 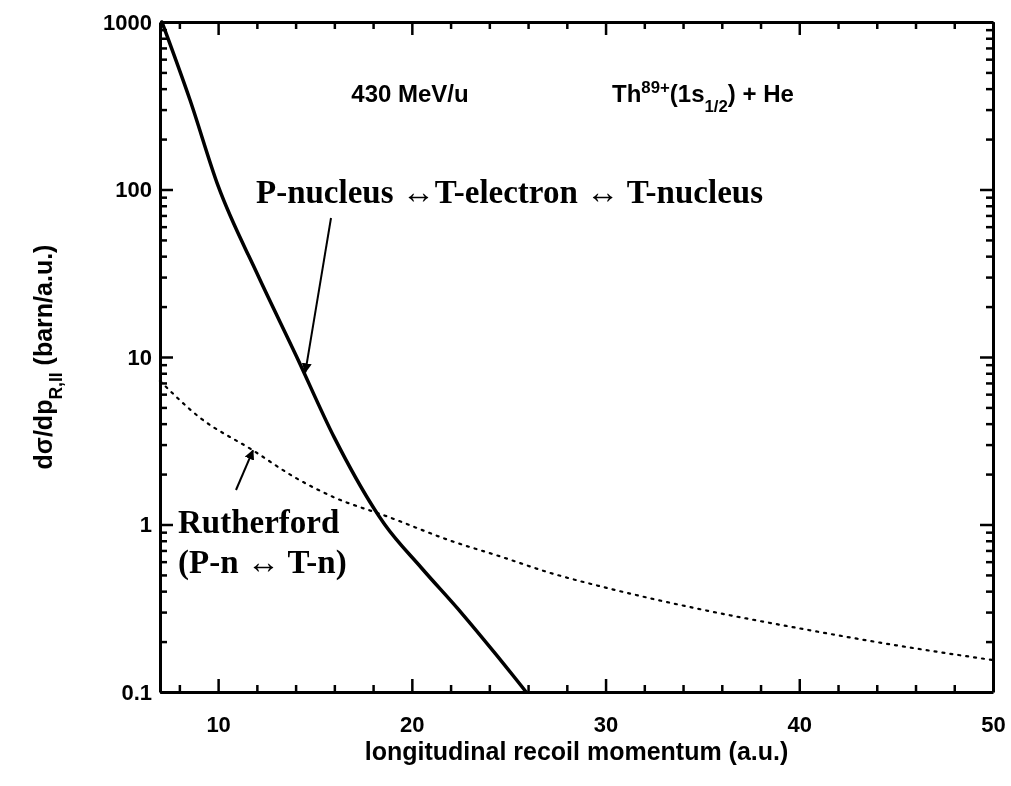 What do you see at coordinates (412, 724) in the screenshot?
I see `x-tick-label: 20` at bounding box center [412, 724].